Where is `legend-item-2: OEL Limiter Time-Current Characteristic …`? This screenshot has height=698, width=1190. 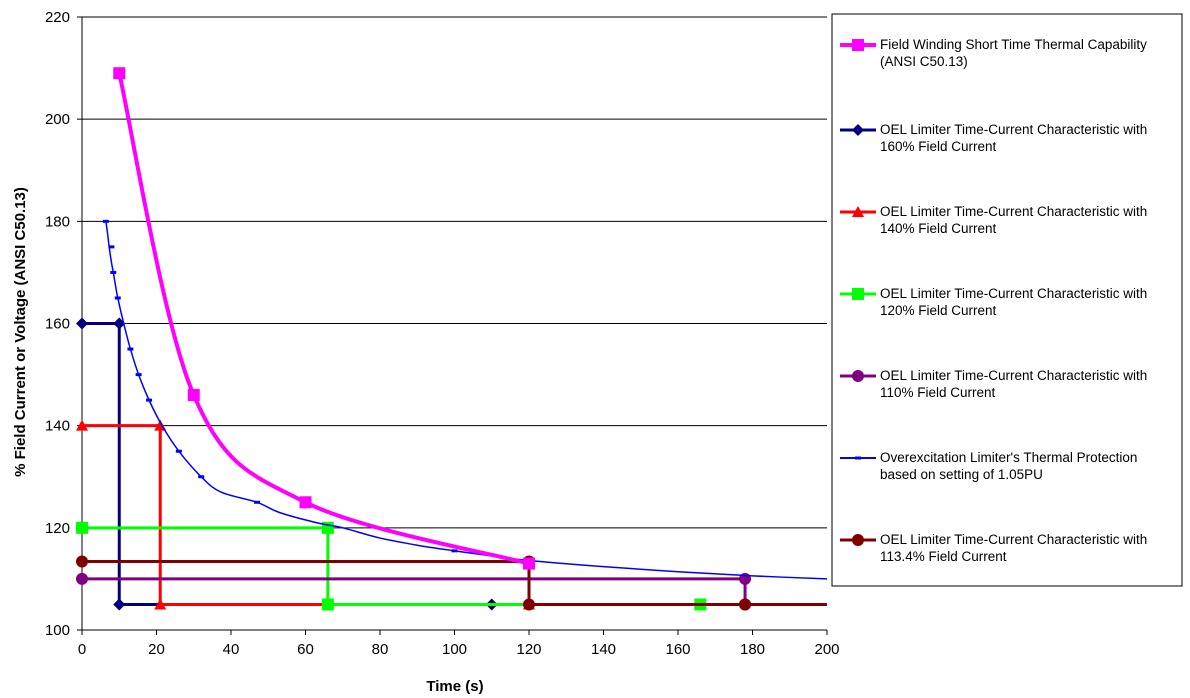
legend-item-2: OEL Limiter Time-Current Characteristic … is located at coordinates (993, 220).